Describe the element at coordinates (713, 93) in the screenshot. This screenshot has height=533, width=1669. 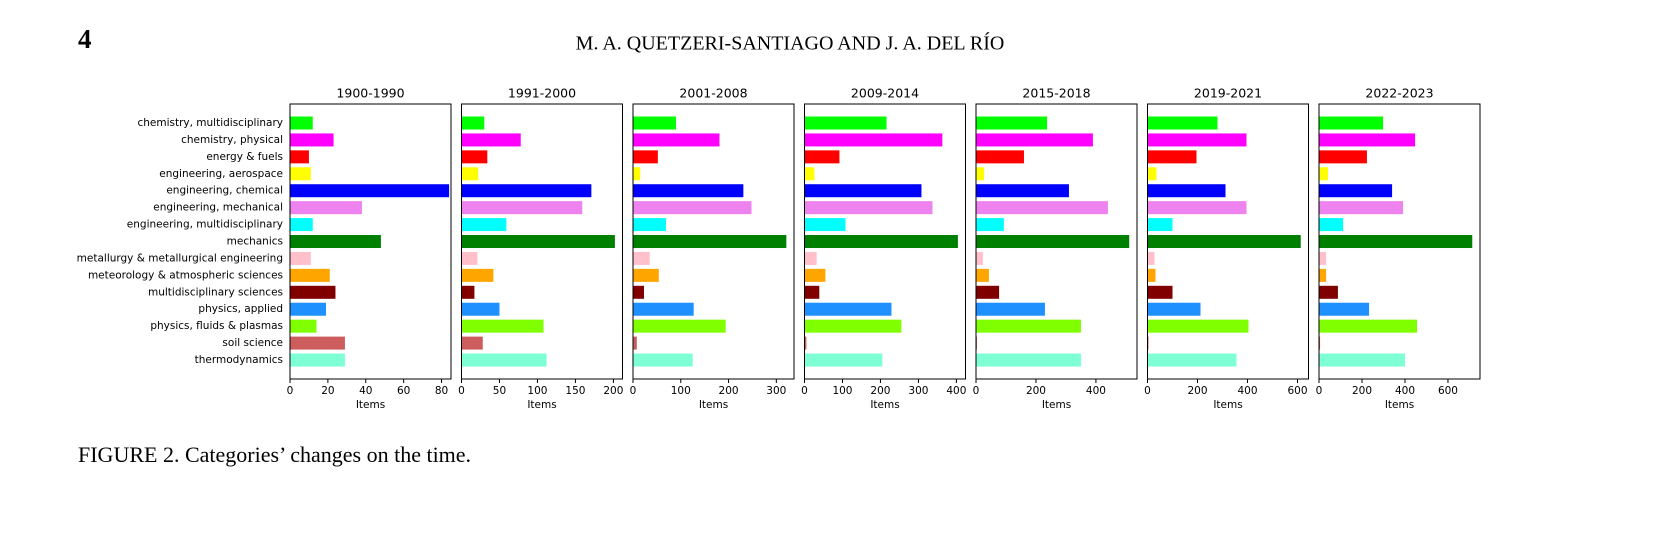
I see `panel-title: 2001-2008` at that location.